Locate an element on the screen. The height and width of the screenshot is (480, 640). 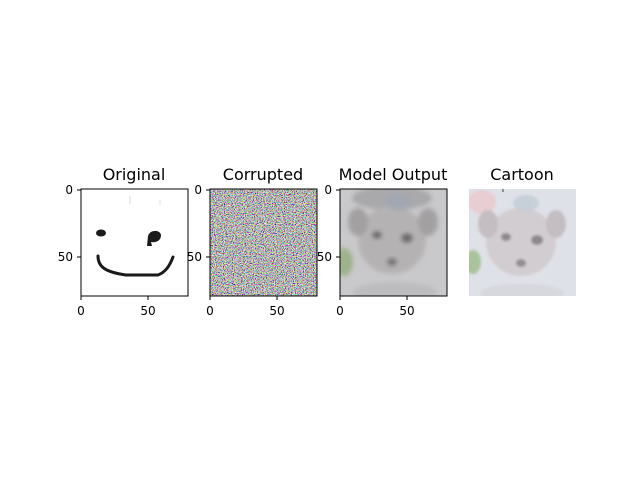
ytick-label-model-output-50: 50 is located at coordinates (324, 257).